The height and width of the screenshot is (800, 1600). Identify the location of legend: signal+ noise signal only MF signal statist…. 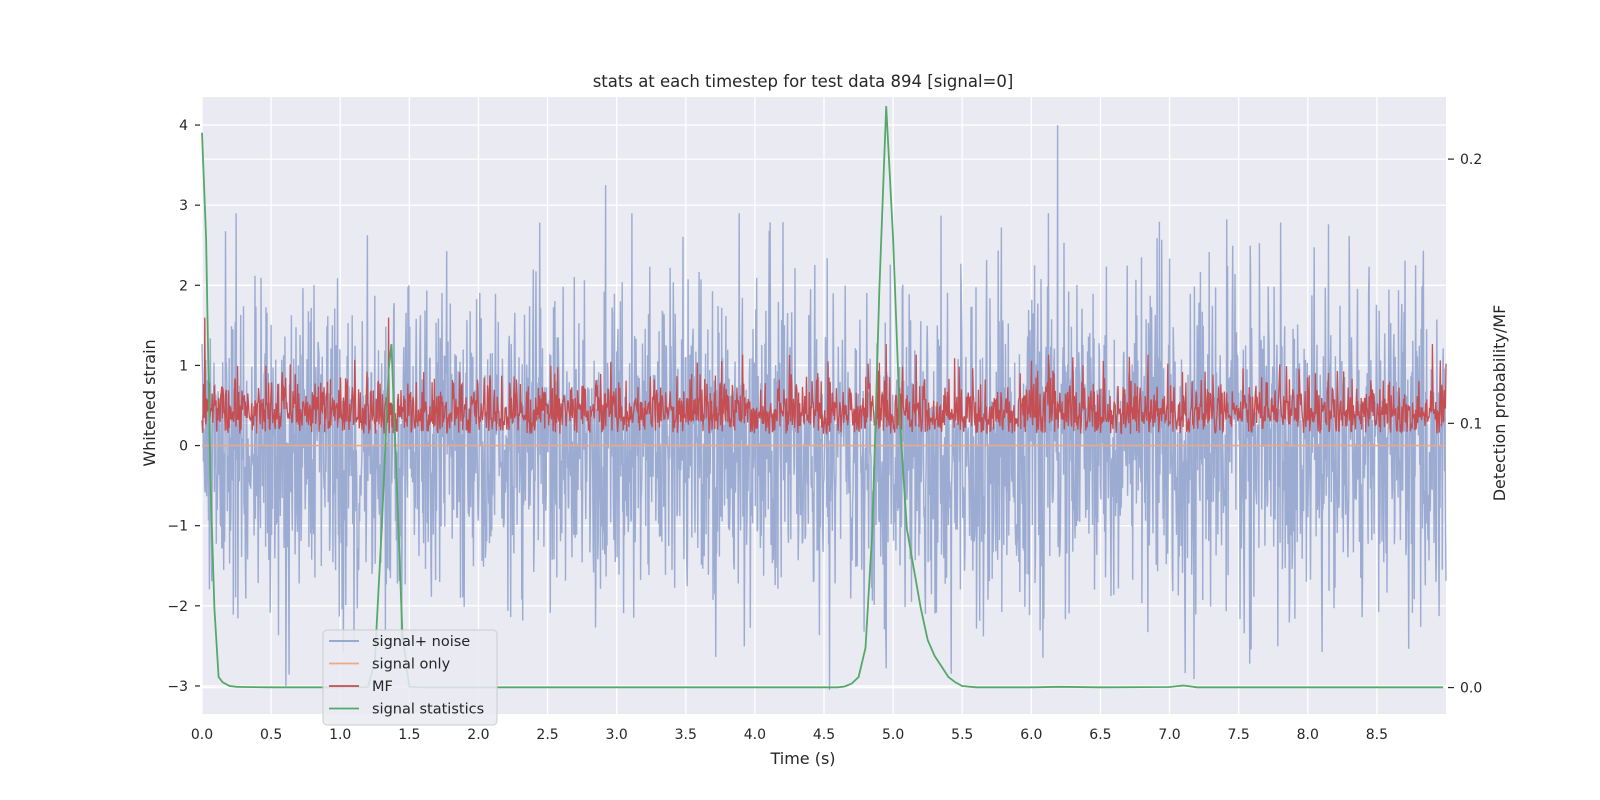
(410, 677).